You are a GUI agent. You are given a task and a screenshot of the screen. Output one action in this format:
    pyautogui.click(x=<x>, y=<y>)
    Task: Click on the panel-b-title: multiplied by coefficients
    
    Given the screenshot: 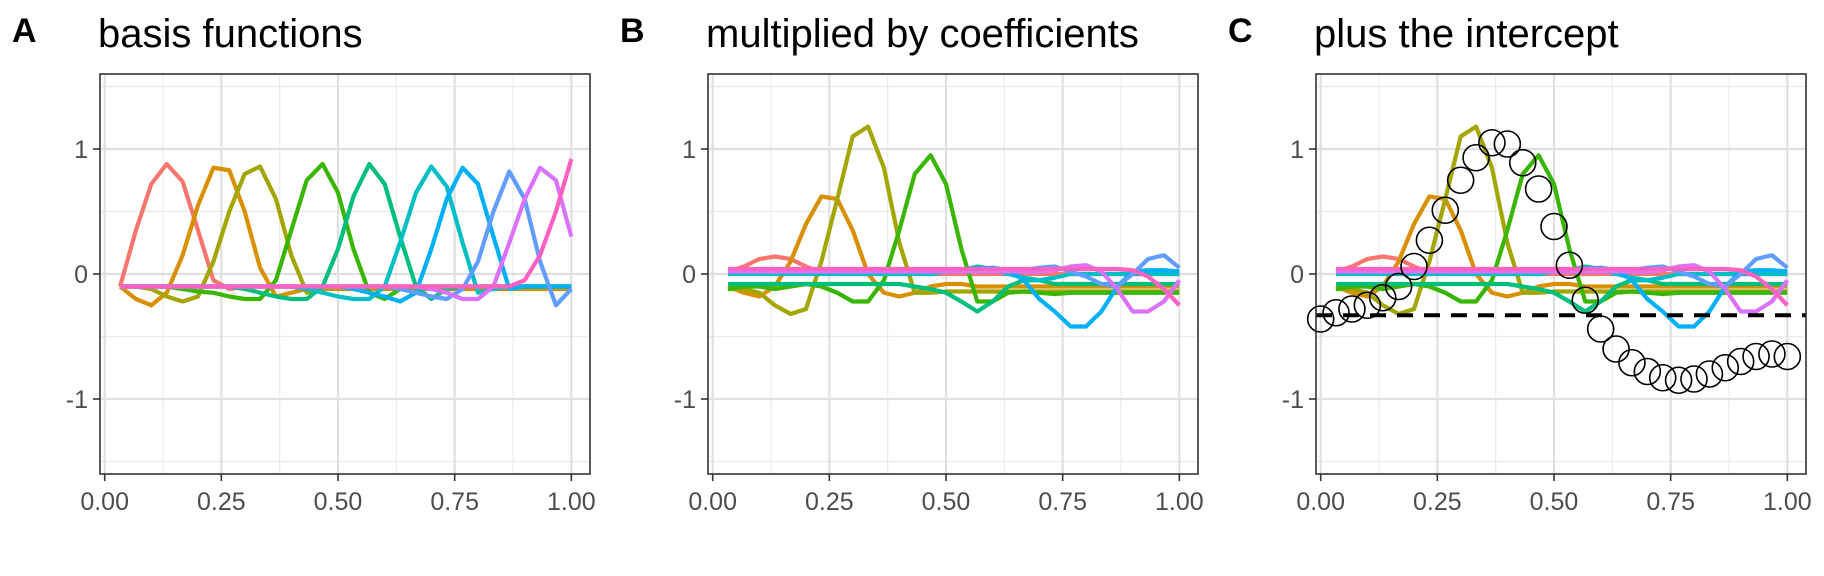 What is the action you would take?
    pyautogui.click(x=922, y=34)
    